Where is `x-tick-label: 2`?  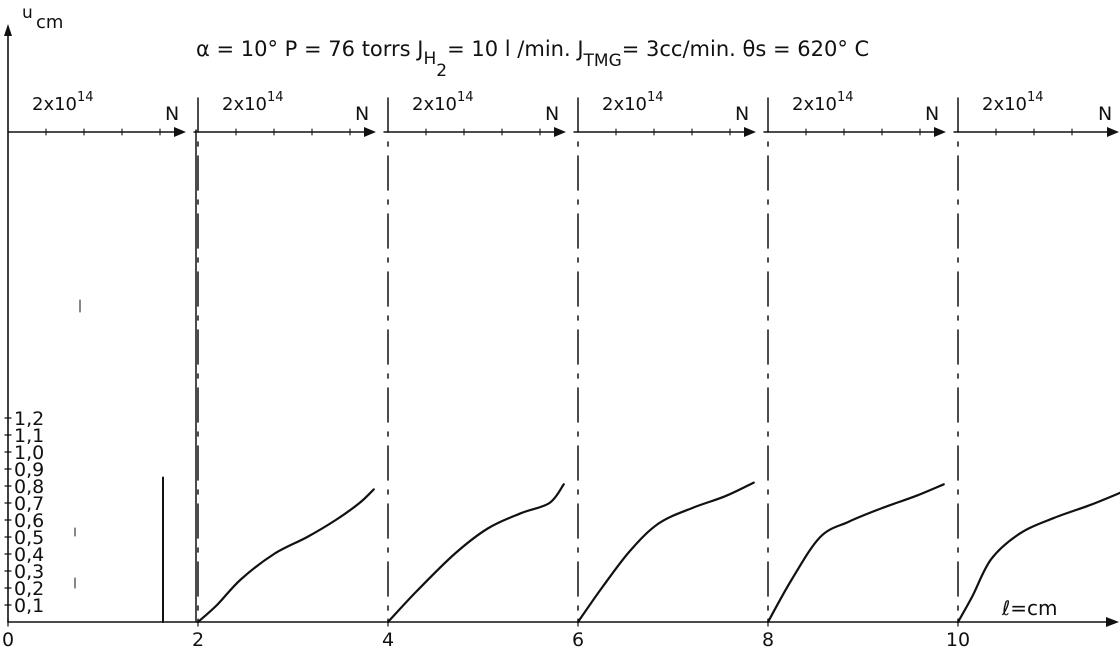 x-tick-label: 2 is located at coordinates (198, 638).